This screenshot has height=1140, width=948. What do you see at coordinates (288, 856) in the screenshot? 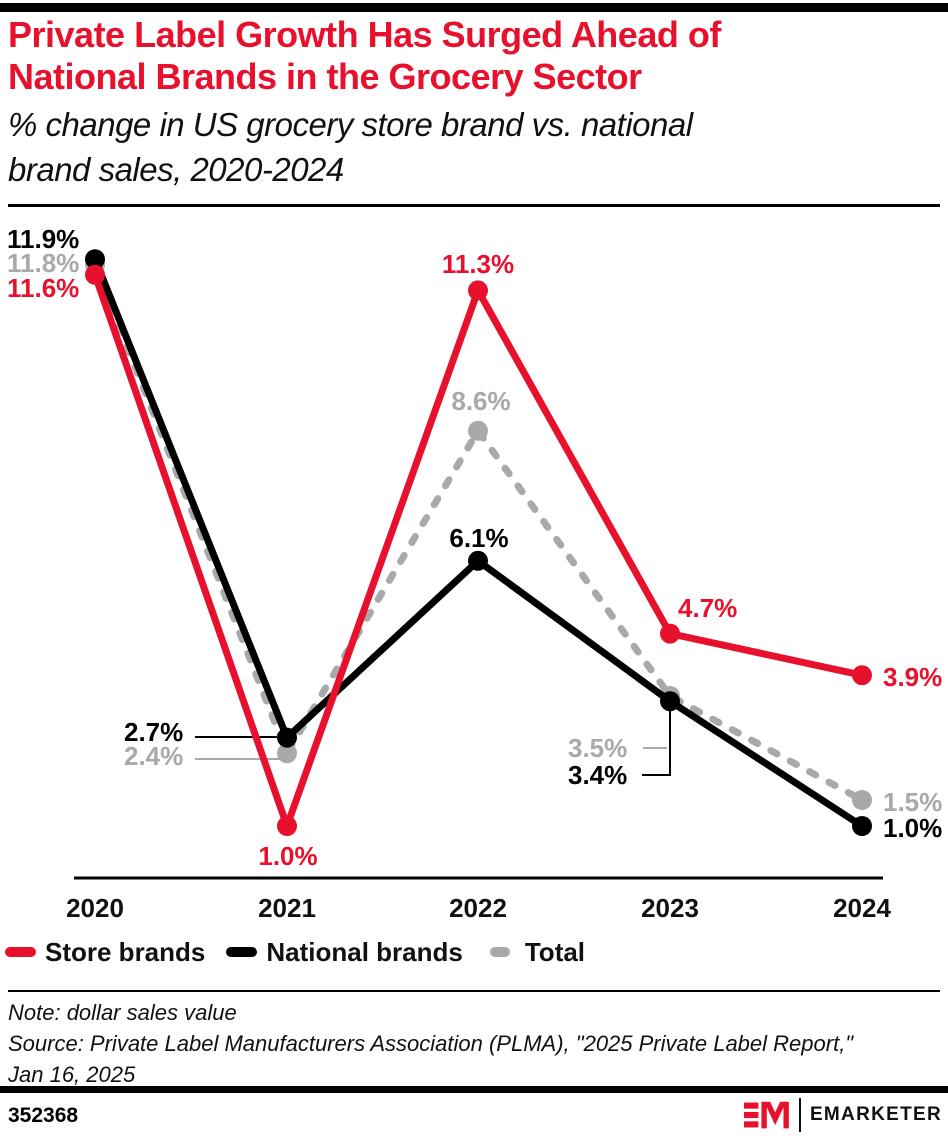
I see `data-label-store-brands-2021: 1.0%` at bounding box center [288, 856].